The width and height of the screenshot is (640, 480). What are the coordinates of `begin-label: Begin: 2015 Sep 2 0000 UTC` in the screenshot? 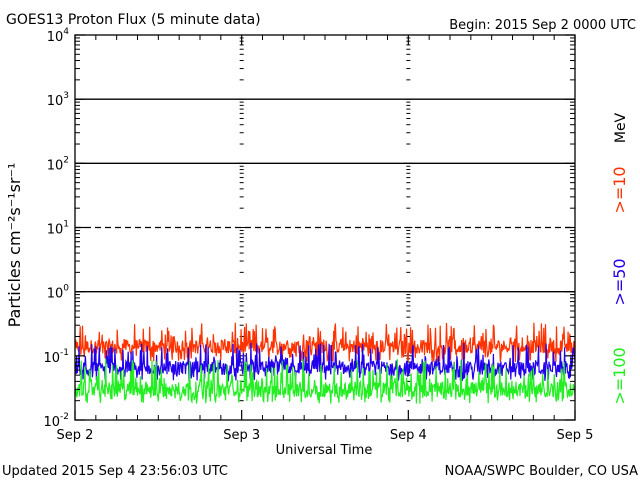 It's located at (542, 25).